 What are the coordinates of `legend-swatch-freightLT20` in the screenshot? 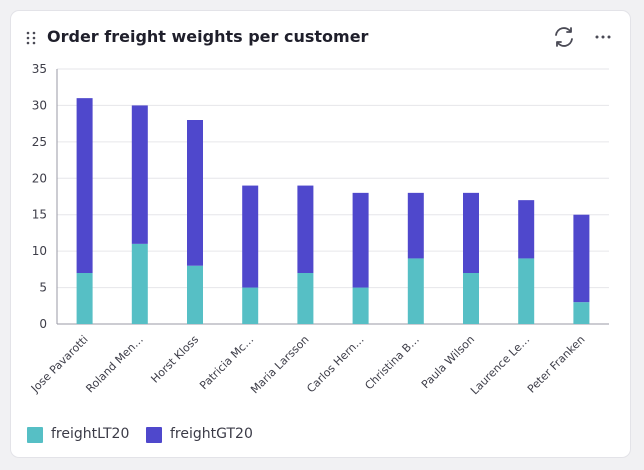 It's located at (35, 435).